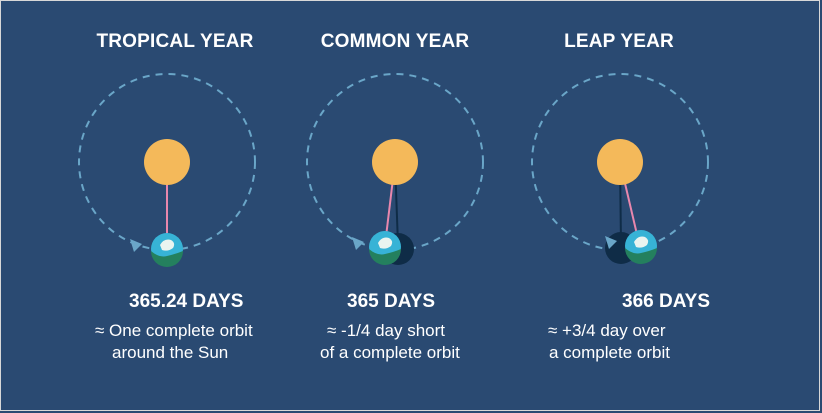 The height and width of the screenshot is (413, 822). What do you see at coordinates (175, 41) in the screenshot?
I see `panel-title: TROPICAL YEAR` at bounding box center [175, 41].